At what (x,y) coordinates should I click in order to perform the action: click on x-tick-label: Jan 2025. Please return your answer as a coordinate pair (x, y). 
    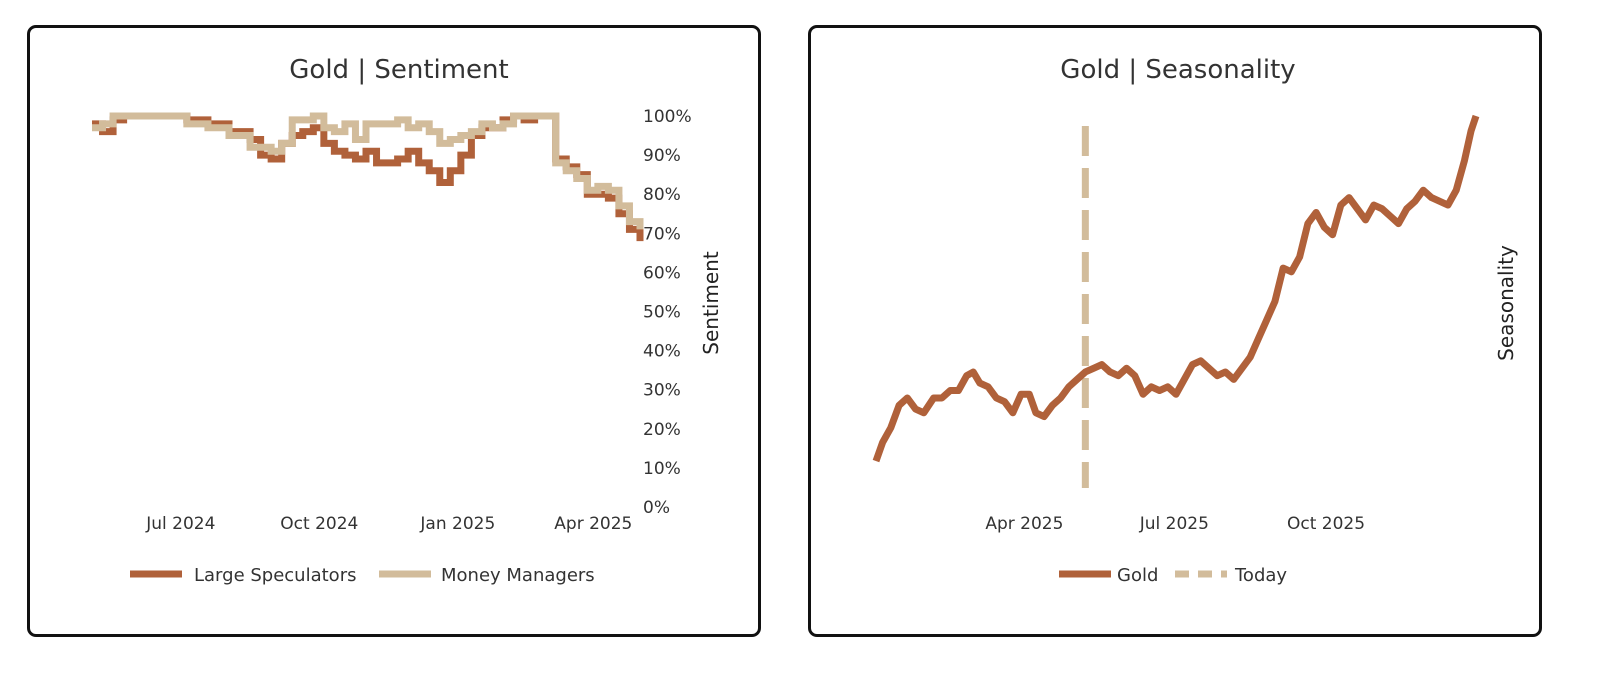
    Looking at the image, I should click on (457, 524).